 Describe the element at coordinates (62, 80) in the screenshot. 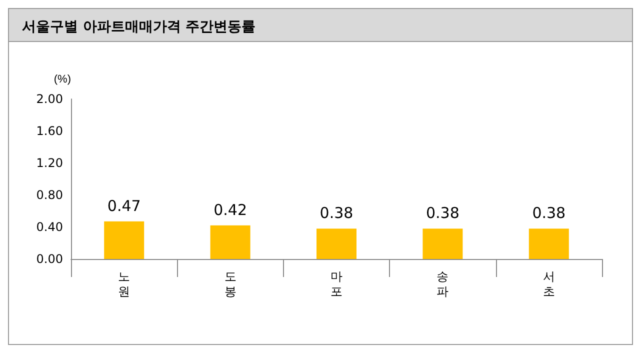

I see `y-axis-title: (%)` at that location.